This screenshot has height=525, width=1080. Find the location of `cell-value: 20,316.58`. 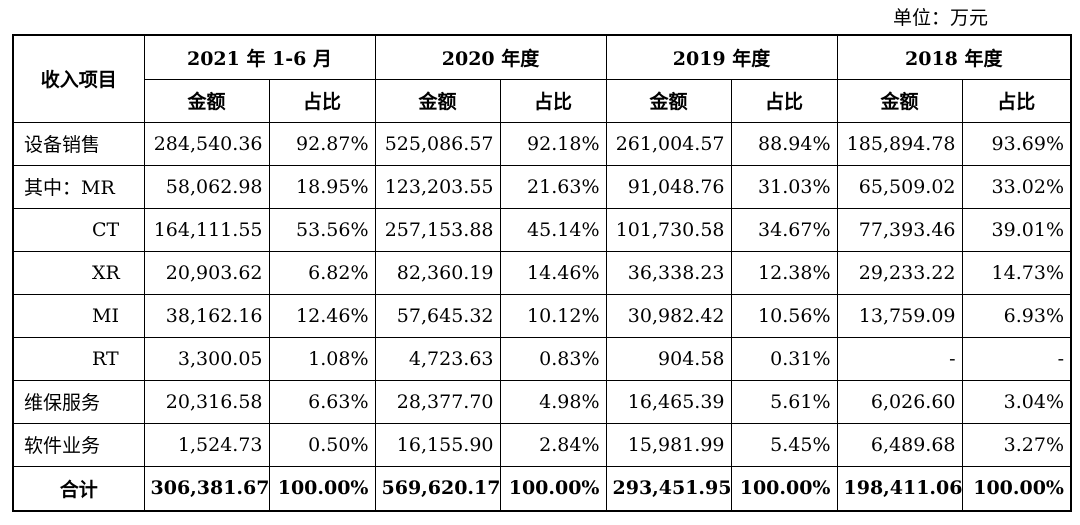

cell-value: 20,316.58 is located at coordinates (206, 401).